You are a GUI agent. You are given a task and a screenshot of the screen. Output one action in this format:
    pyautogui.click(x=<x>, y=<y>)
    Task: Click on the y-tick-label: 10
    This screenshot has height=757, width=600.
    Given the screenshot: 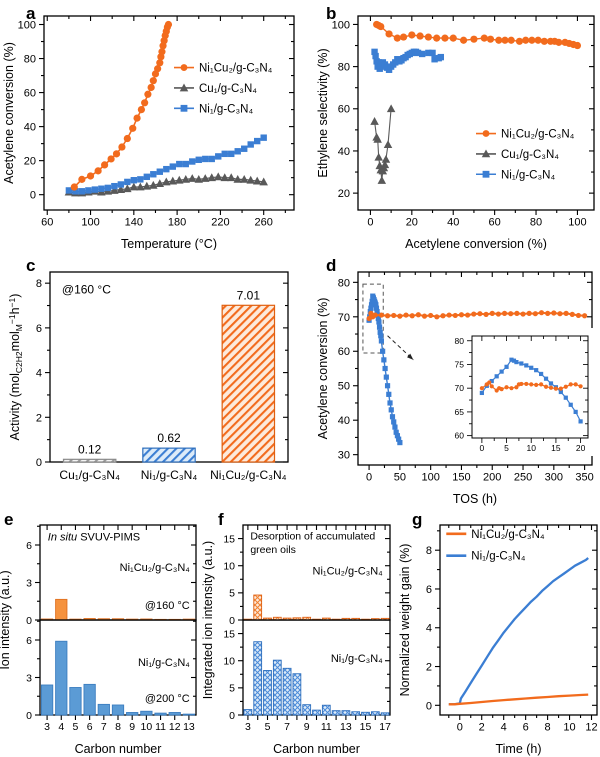 What is the action you would take?
    pyautogui.click(x=229, y=566)
    